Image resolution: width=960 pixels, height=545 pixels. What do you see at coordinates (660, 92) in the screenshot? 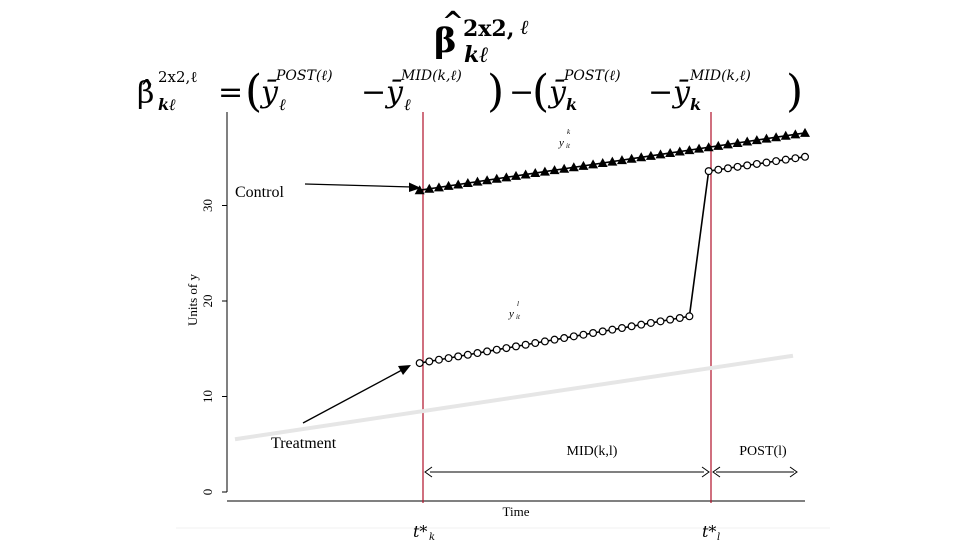
I see `formula-minus-3: −` at bounding box center [660, 92].